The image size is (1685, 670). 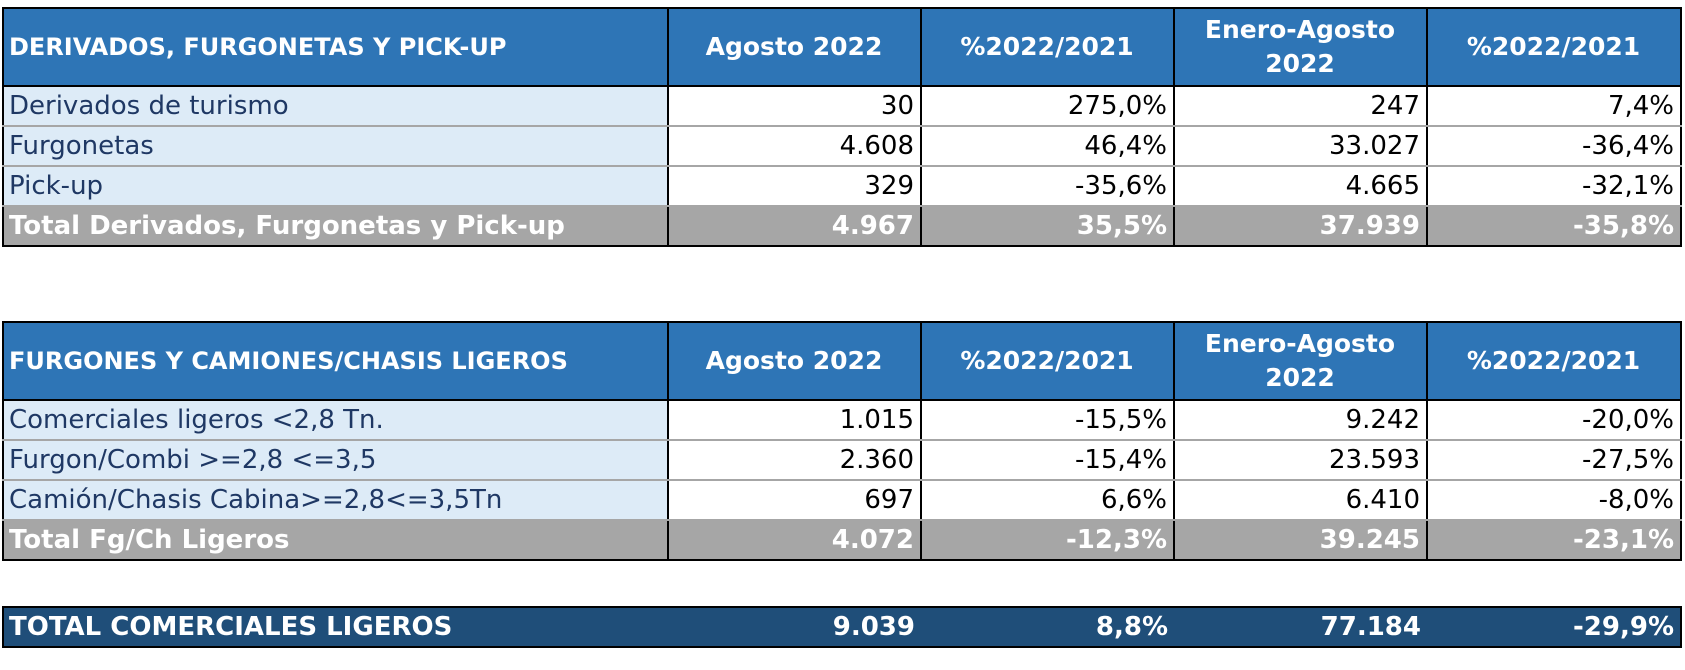 I want to click on total-pct-ytd: -23,1%, so click(x=1554, y=540).